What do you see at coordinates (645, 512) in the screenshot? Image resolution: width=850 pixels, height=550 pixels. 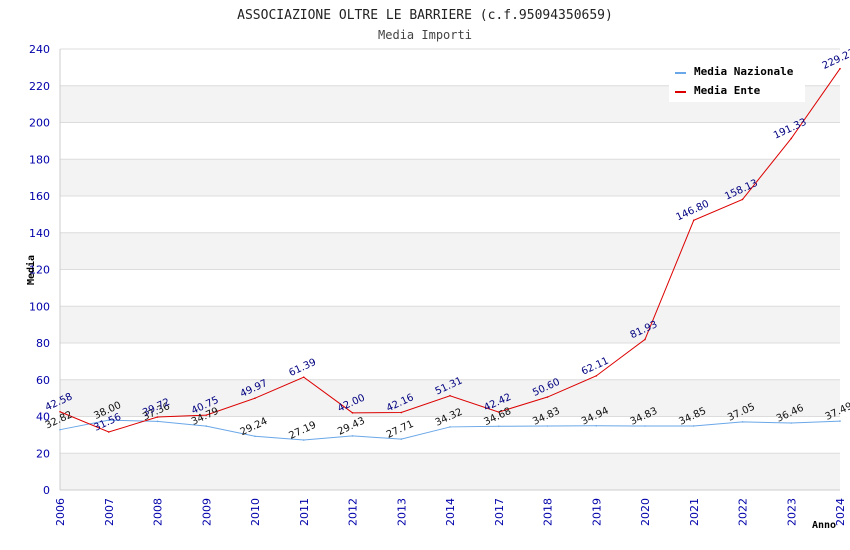 I see `x-tick-label: 2020` at bounding box center [645, 512].